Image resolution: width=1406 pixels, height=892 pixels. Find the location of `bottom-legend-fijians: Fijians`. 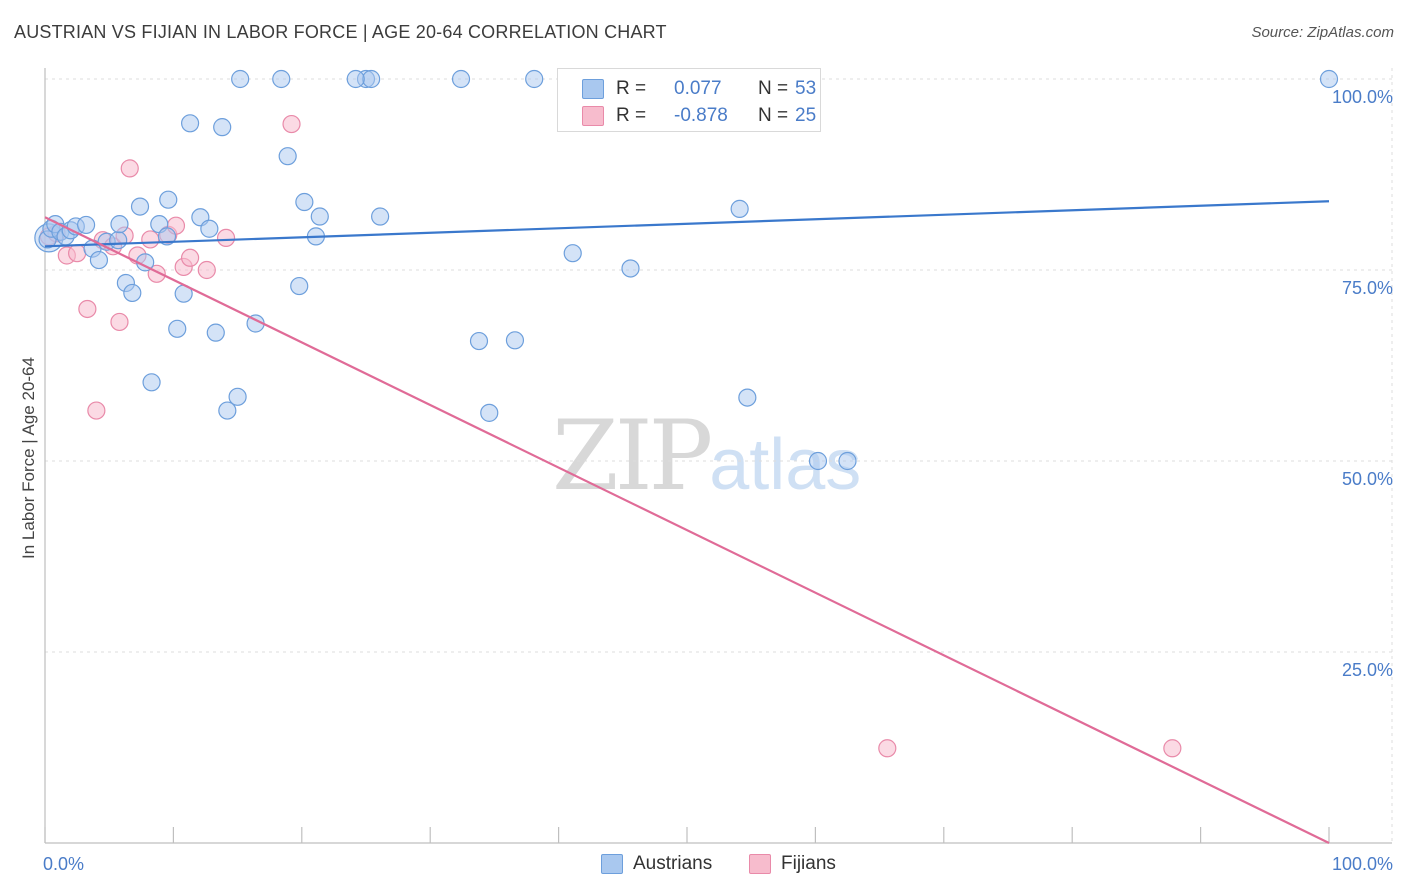

bottom-legend-fijians: Fijians is located at coordinates (804, 865).